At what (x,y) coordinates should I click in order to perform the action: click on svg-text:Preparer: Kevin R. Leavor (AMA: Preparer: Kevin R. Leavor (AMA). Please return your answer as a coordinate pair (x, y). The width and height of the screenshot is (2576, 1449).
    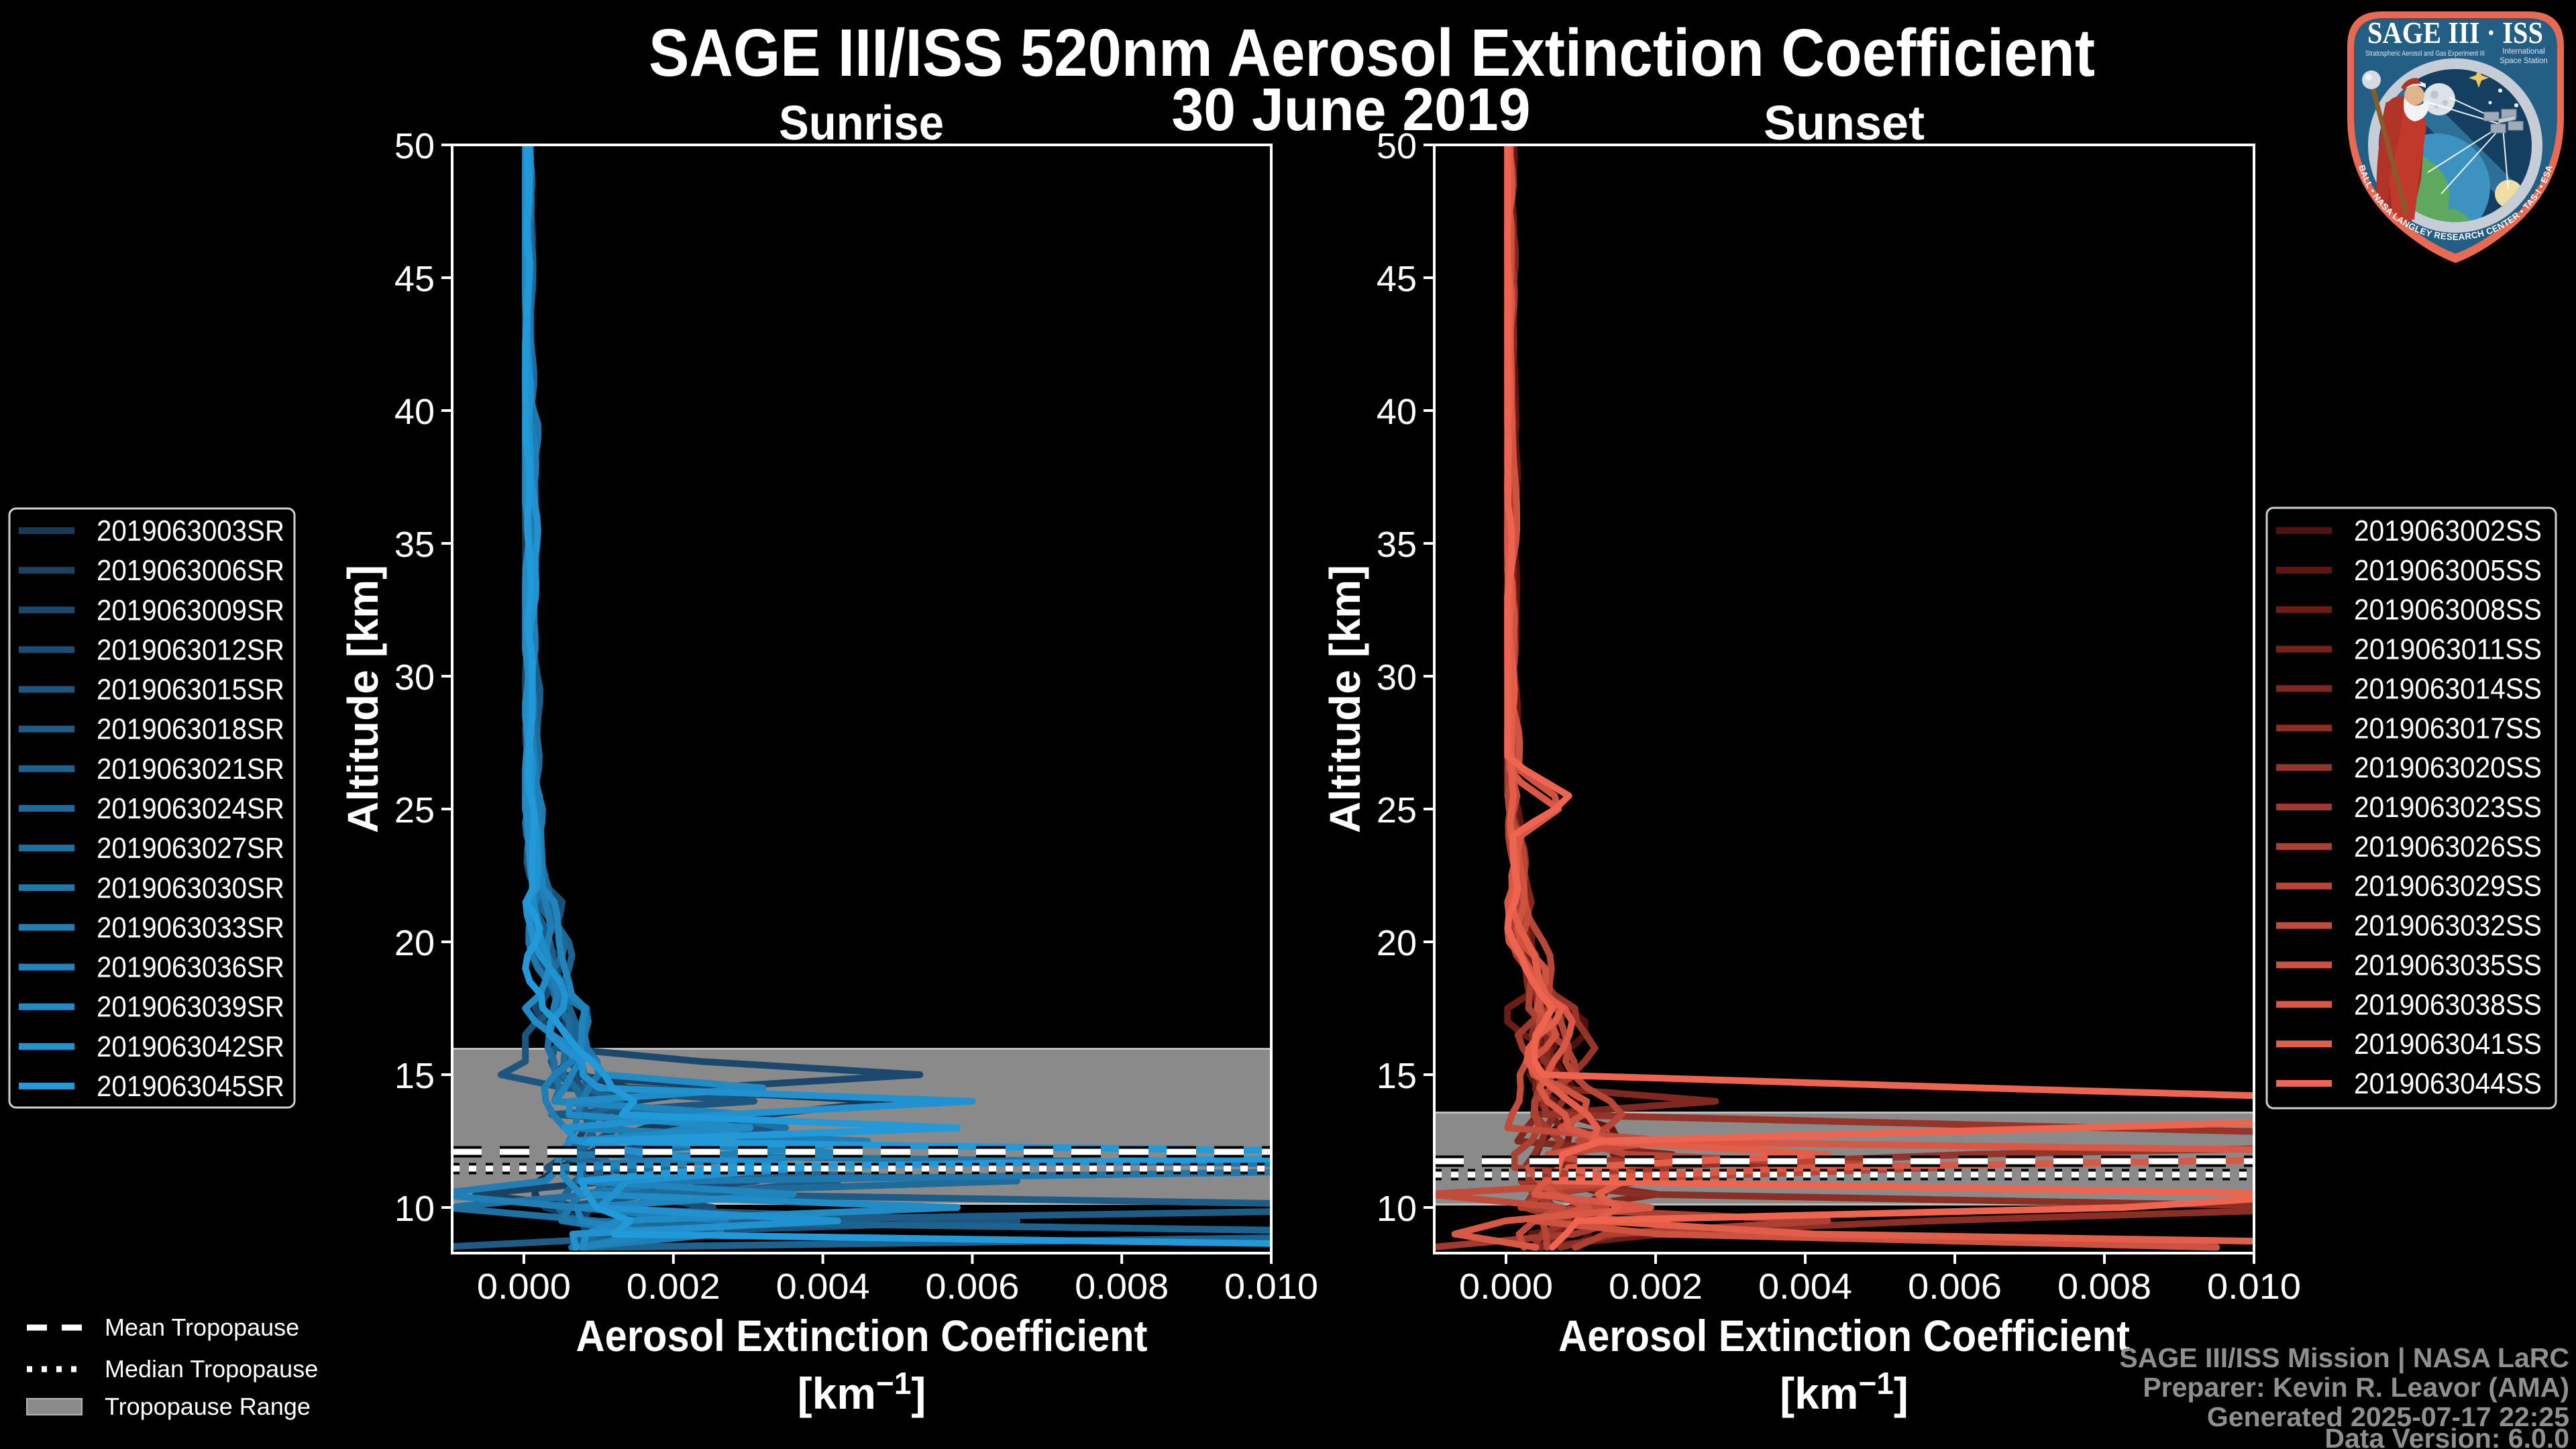
    Looking at the image, I should click on (2356, 1387).